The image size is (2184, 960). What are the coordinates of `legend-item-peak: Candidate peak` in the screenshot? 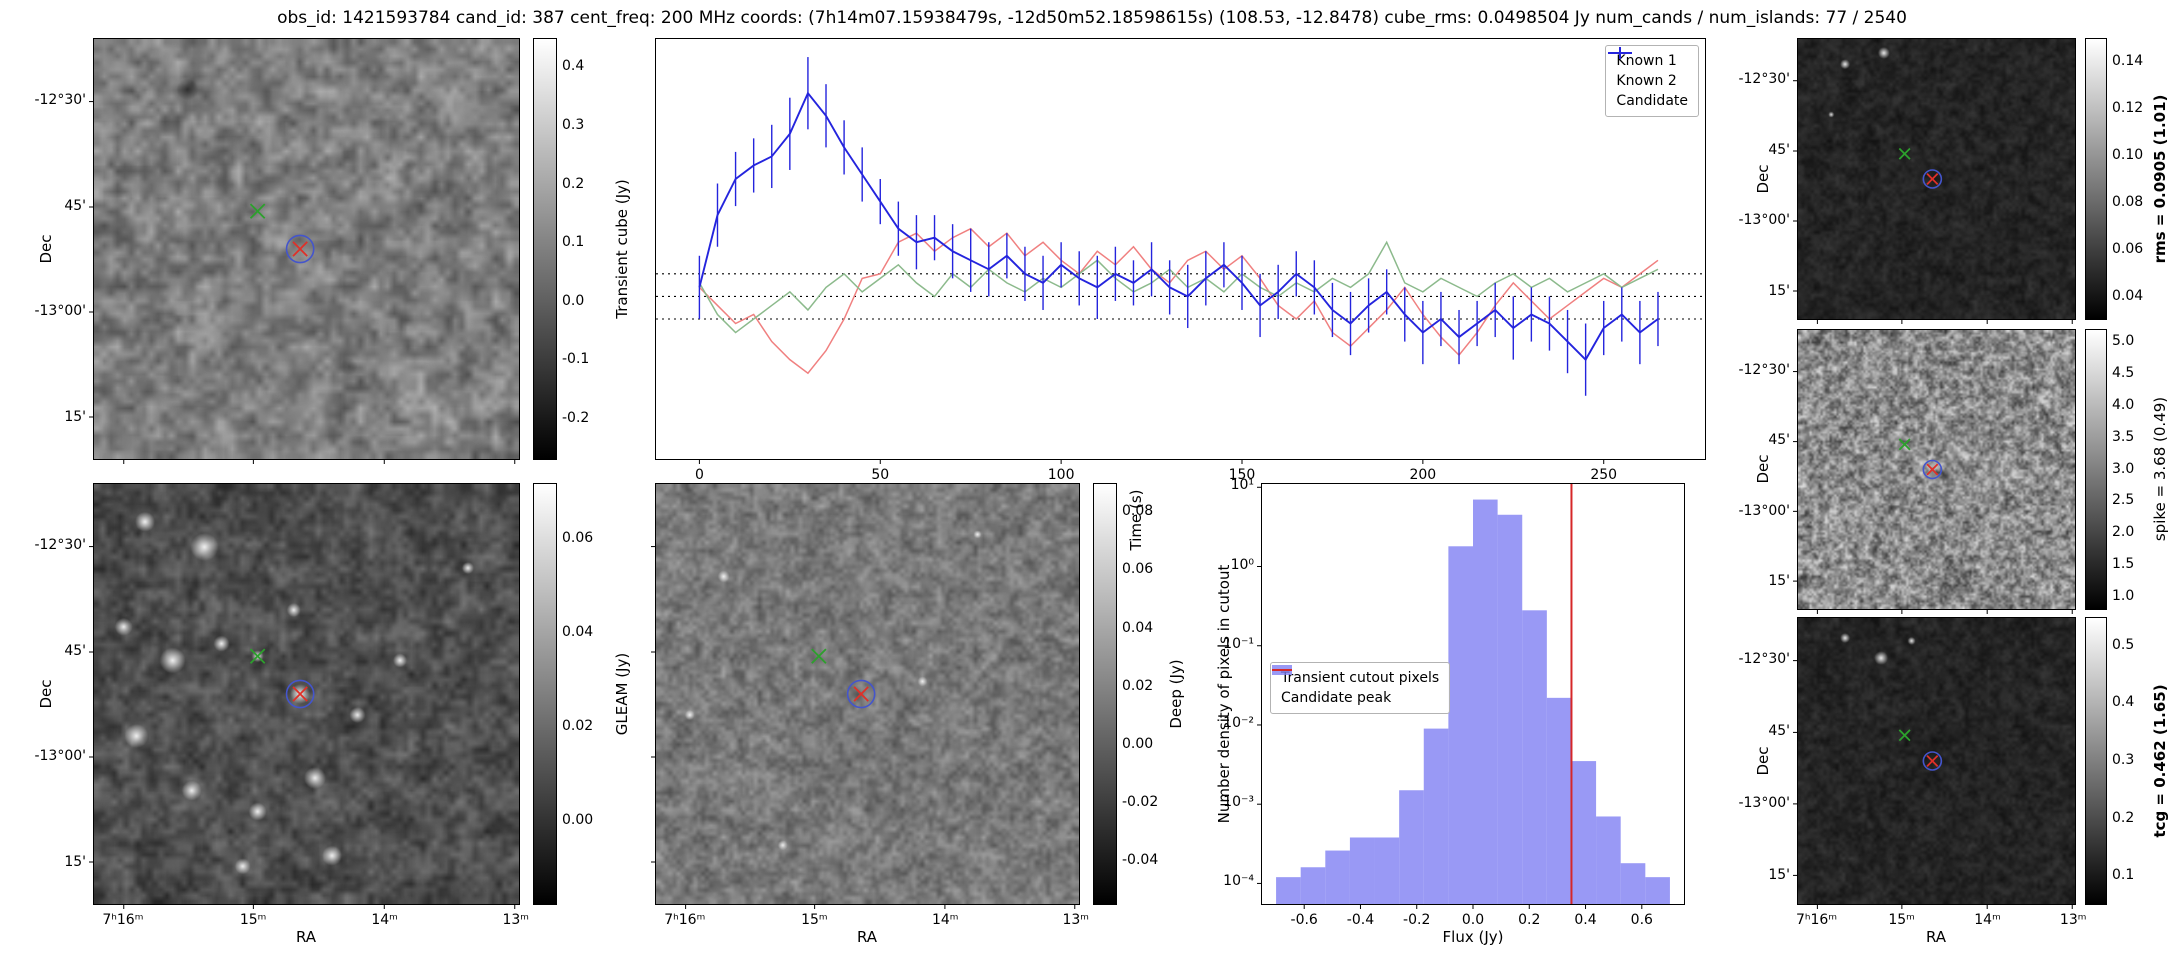 It's located at (1355, 688).